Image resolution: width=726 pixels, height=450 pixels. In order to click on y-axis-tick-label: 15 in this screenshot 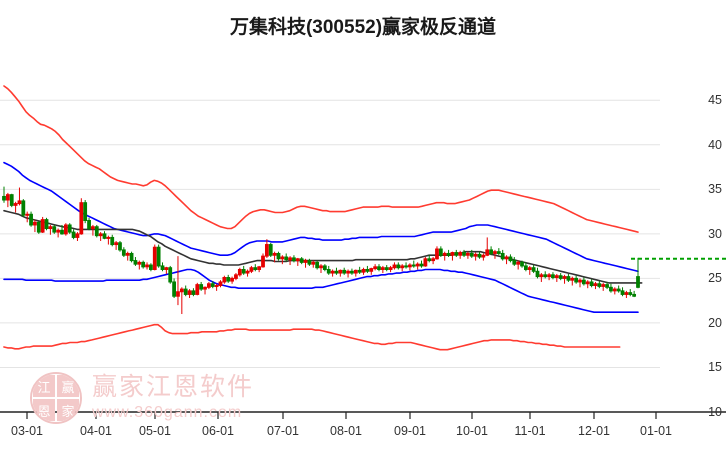, I will do `click(715, 367)`.